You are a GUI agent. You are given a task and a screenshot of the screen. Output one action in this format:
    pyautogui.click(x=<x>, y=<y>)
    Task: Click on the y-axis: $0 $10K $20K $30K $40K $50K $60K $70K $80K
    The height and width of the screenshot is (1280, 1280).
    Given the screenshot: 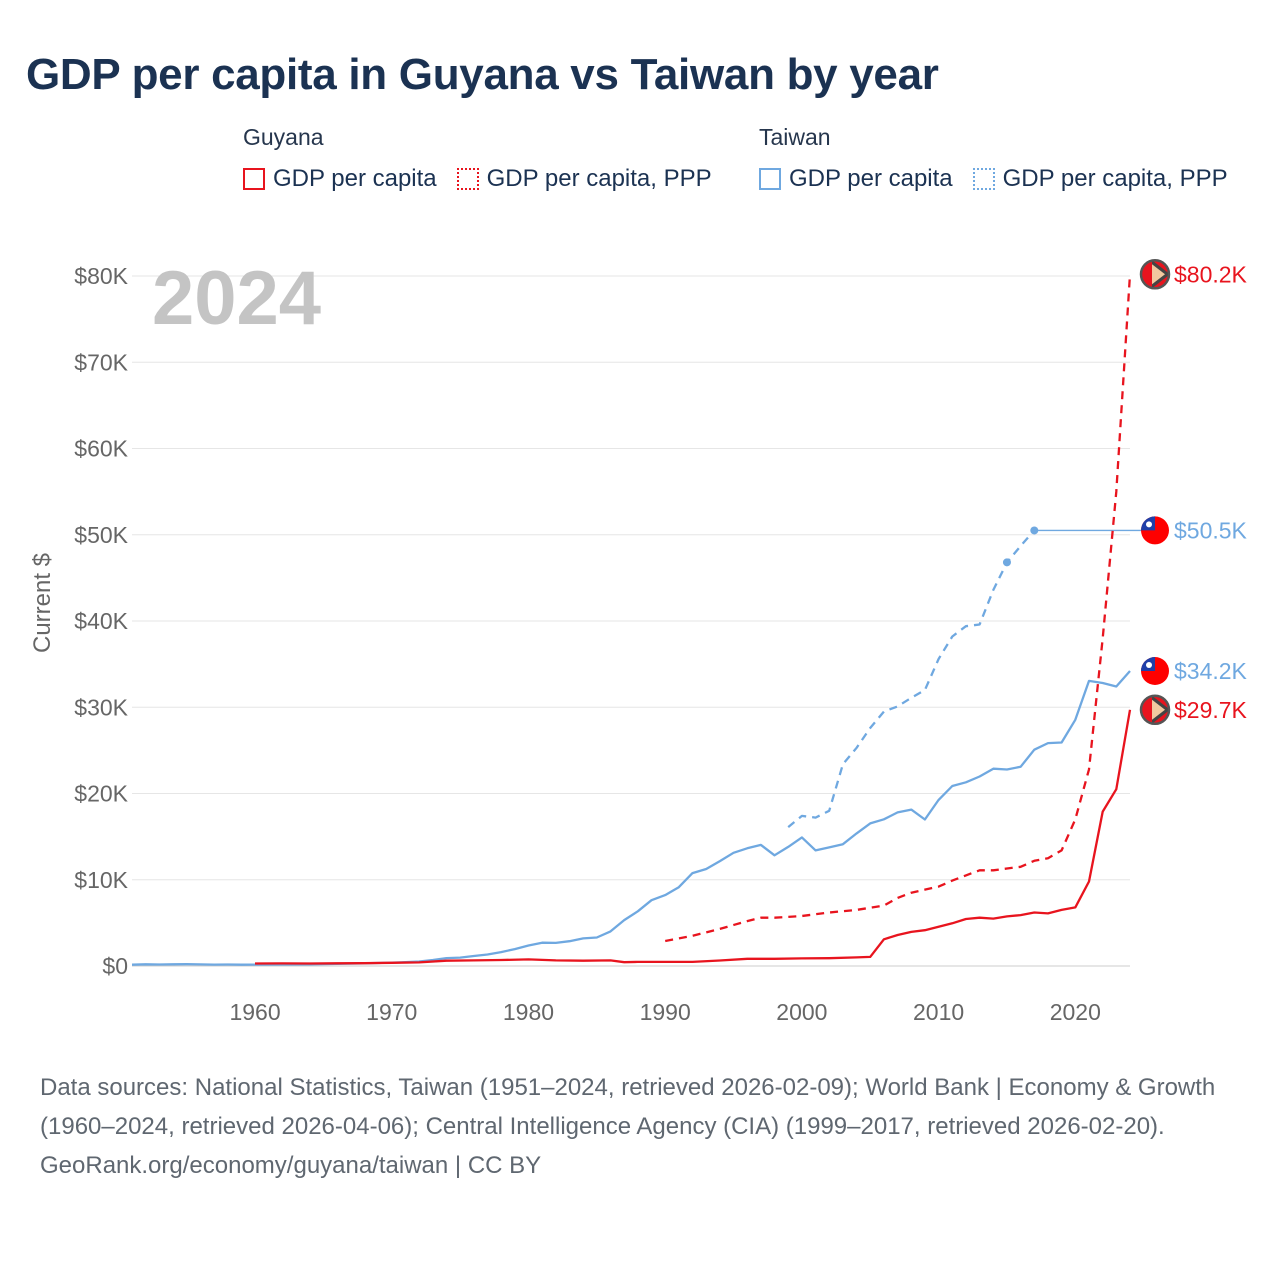 What is the action you would take?
    pyautogui.click(x=101, y=621)
    